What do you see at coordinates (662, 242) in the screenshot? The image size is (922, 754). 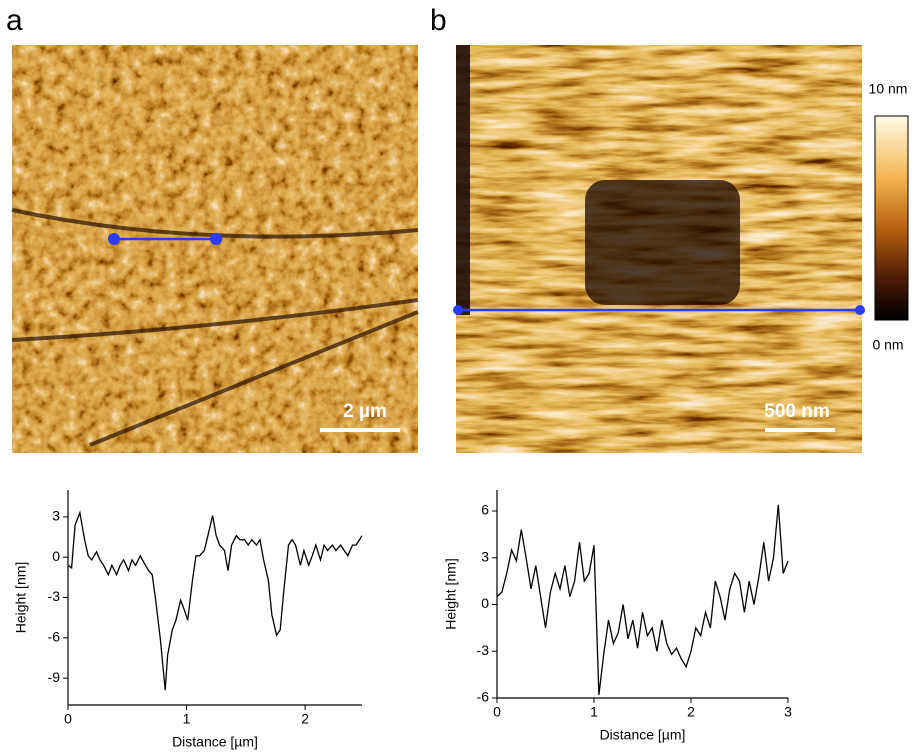 I see `afm-depression` at bounding box center [662, 242].